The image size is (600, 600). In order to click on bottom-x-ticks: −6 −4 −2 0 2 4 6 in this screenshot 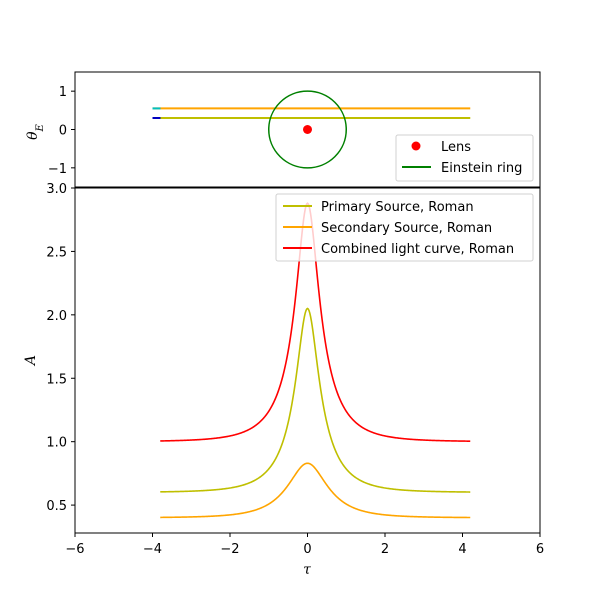, I will do `click(304, 545)`.